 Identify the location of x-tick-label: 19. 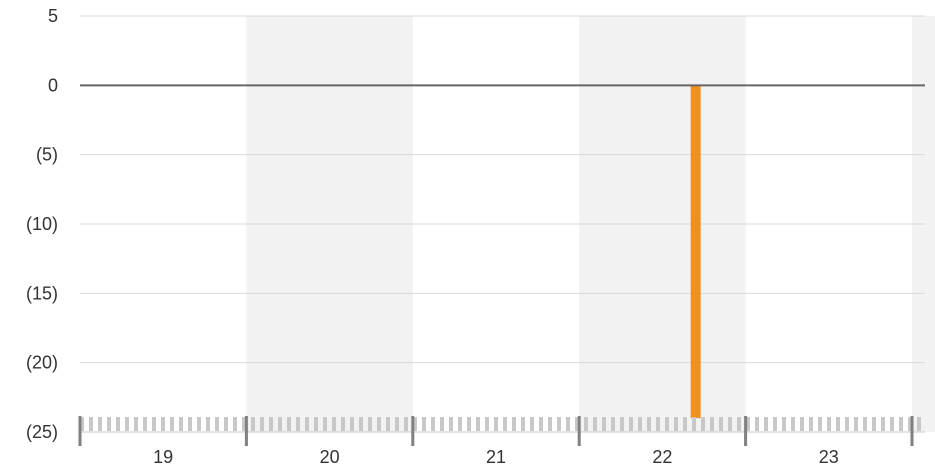
(163, 457).